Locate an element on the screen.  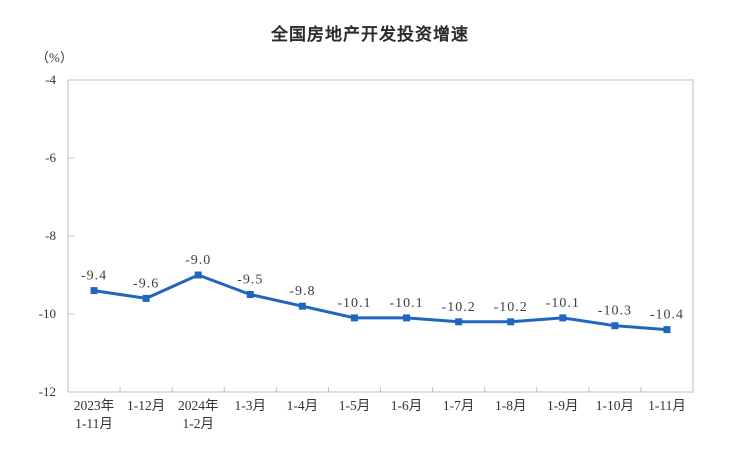
x-axis-label: 1-5月 is located at coordinates (355, 405).